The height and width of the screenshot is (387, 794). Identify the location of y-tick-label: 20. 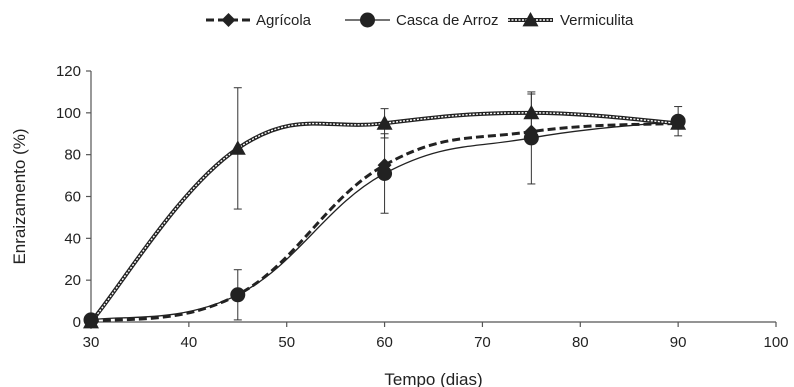
(72, 280).